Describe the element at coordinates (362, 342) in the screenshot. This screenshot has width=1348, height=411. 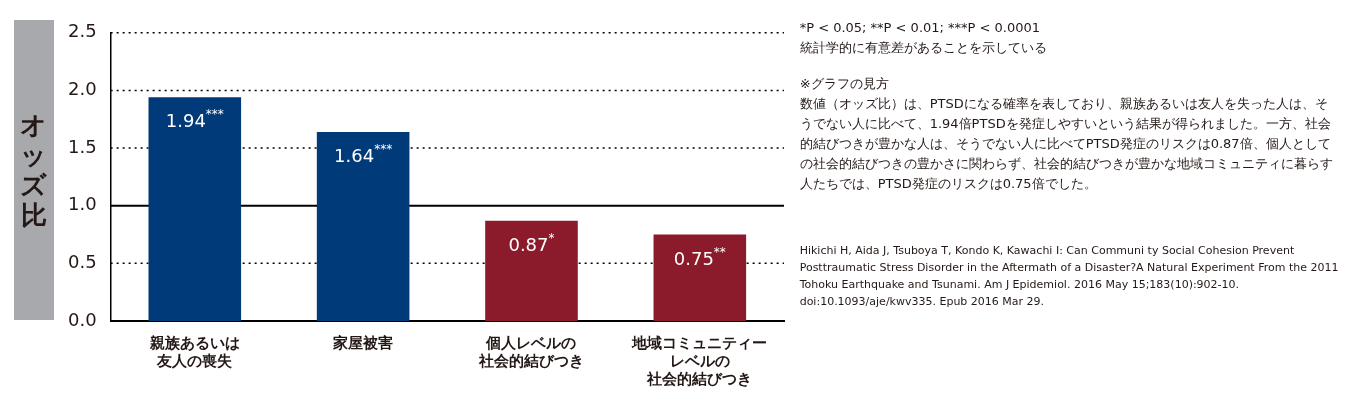
I see `x-tick-label: 家屋被害` at that location.